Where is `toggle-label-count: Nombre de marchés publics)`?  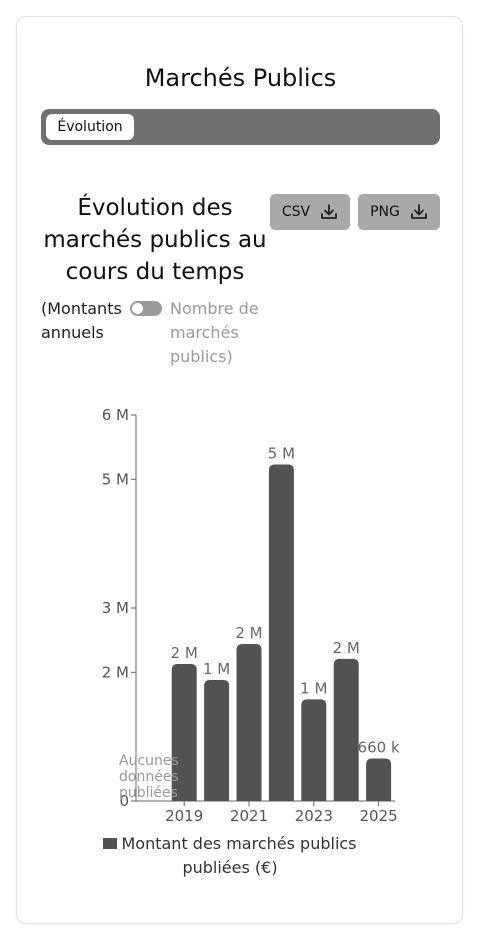
toggle-label-count: Nombre de marchés publics) is located at coordinates (214, 332).